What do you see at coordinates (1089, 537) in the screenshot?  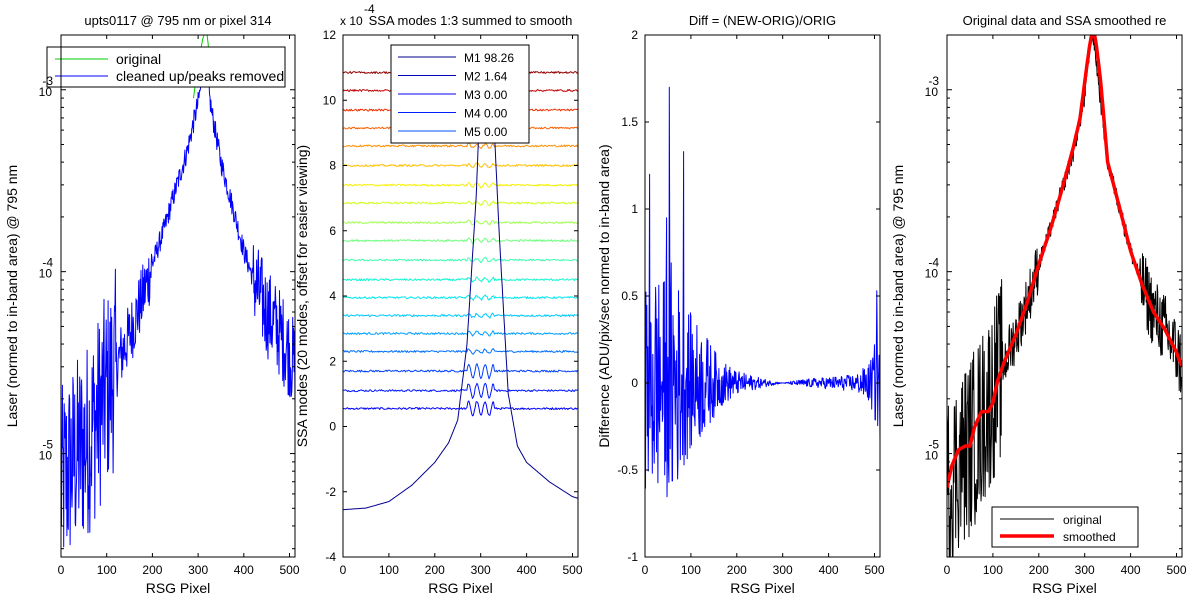 I see `legend-label: smoothed` at bounding box center [1089, 537].